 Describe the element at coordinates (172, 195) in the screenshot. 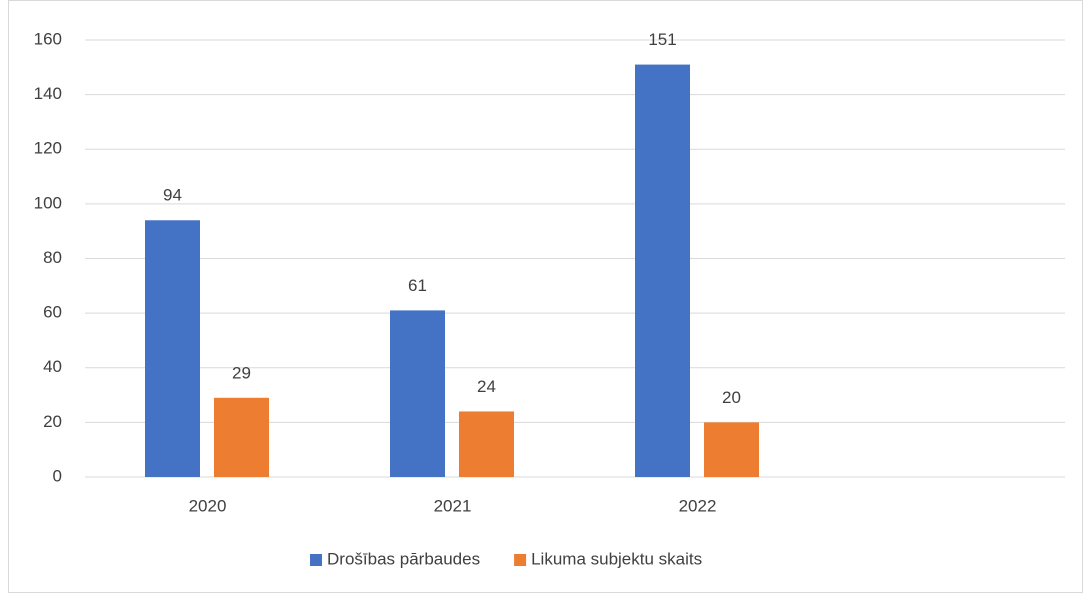

I see `data-label: 94` at that location.